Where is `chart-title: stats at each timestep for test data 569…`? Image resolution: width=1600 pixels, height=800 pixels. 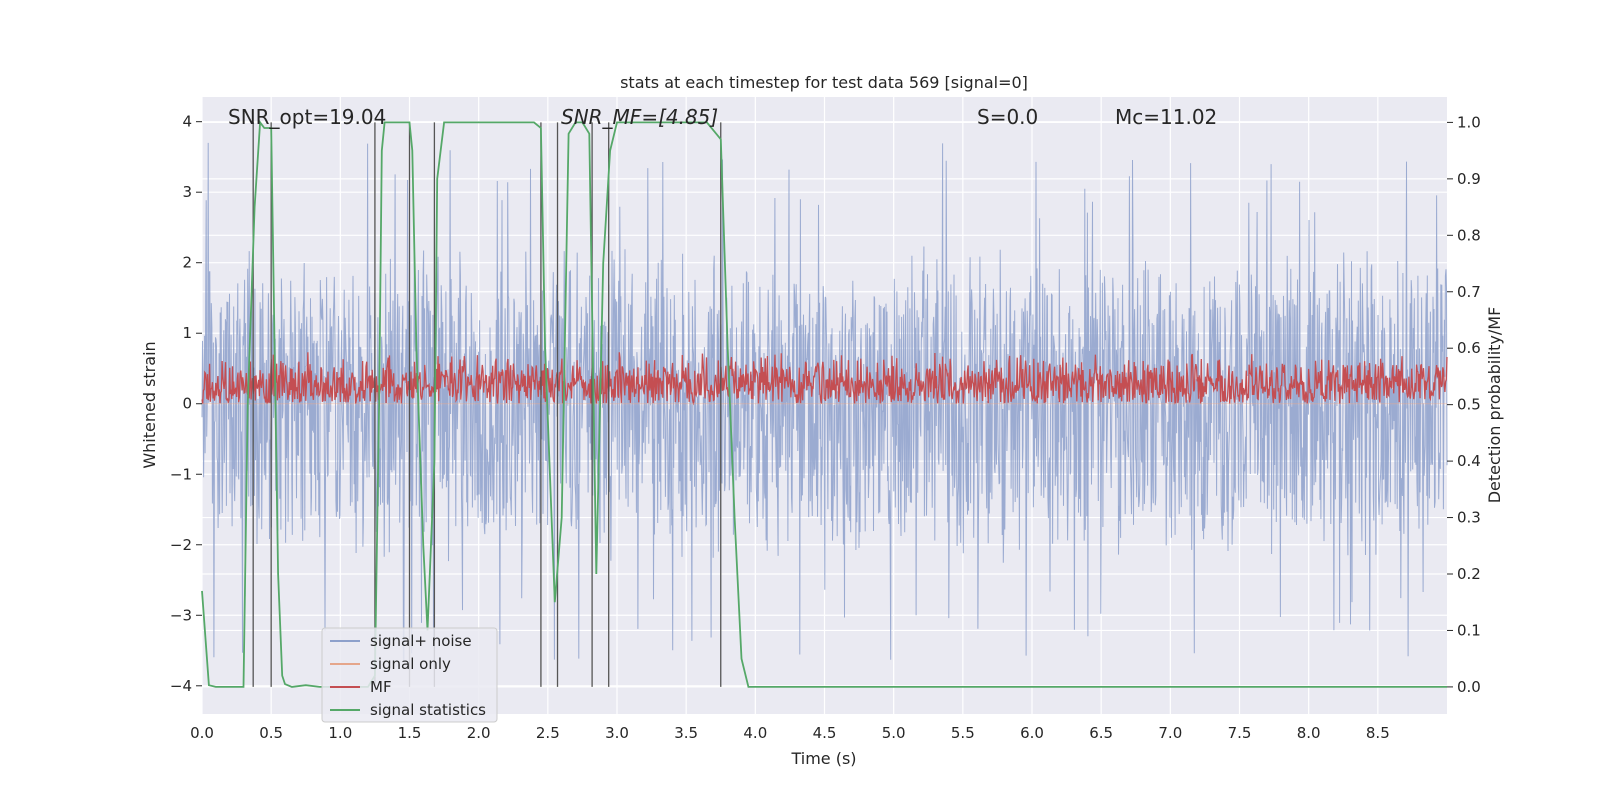
chart-title: stats at each timestep for test data 569… is located at coordinates (824, 82).